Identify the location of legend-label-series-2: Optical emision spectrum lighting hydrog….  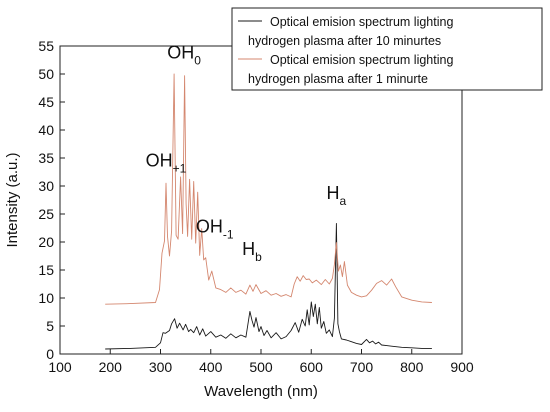
(352, 69).